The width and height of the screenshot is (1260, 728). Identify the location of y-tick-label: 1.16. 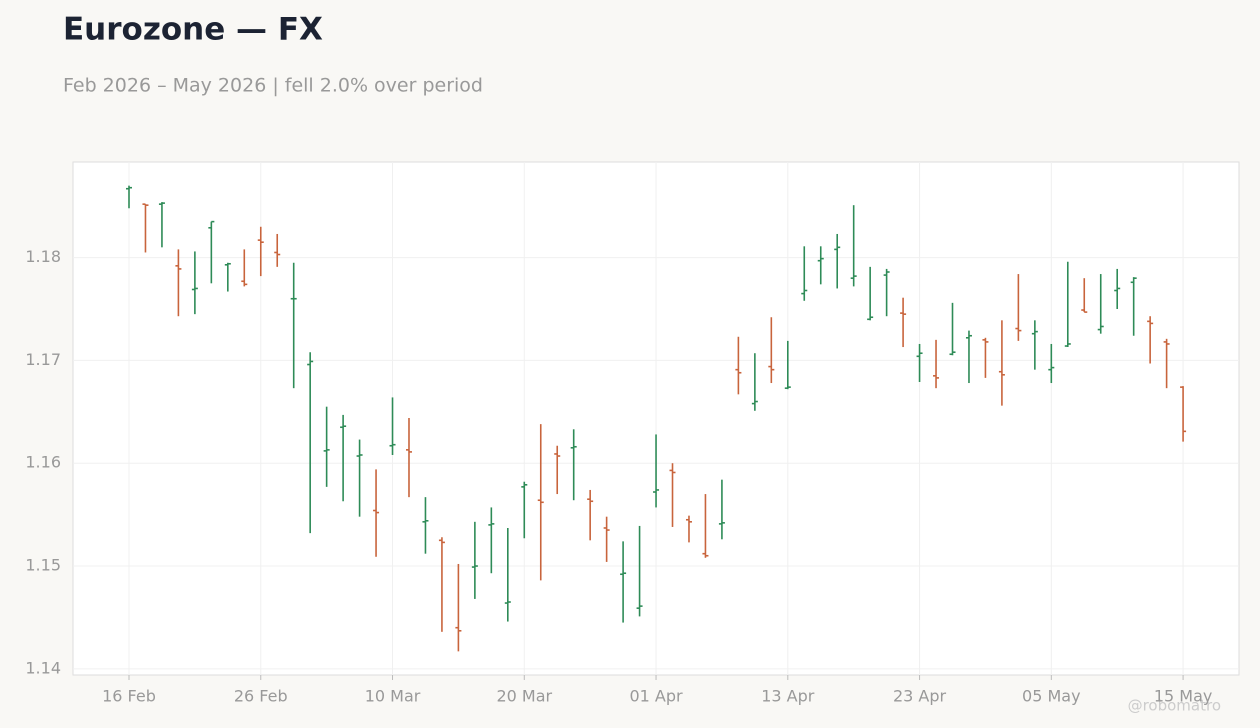
(43, 462).